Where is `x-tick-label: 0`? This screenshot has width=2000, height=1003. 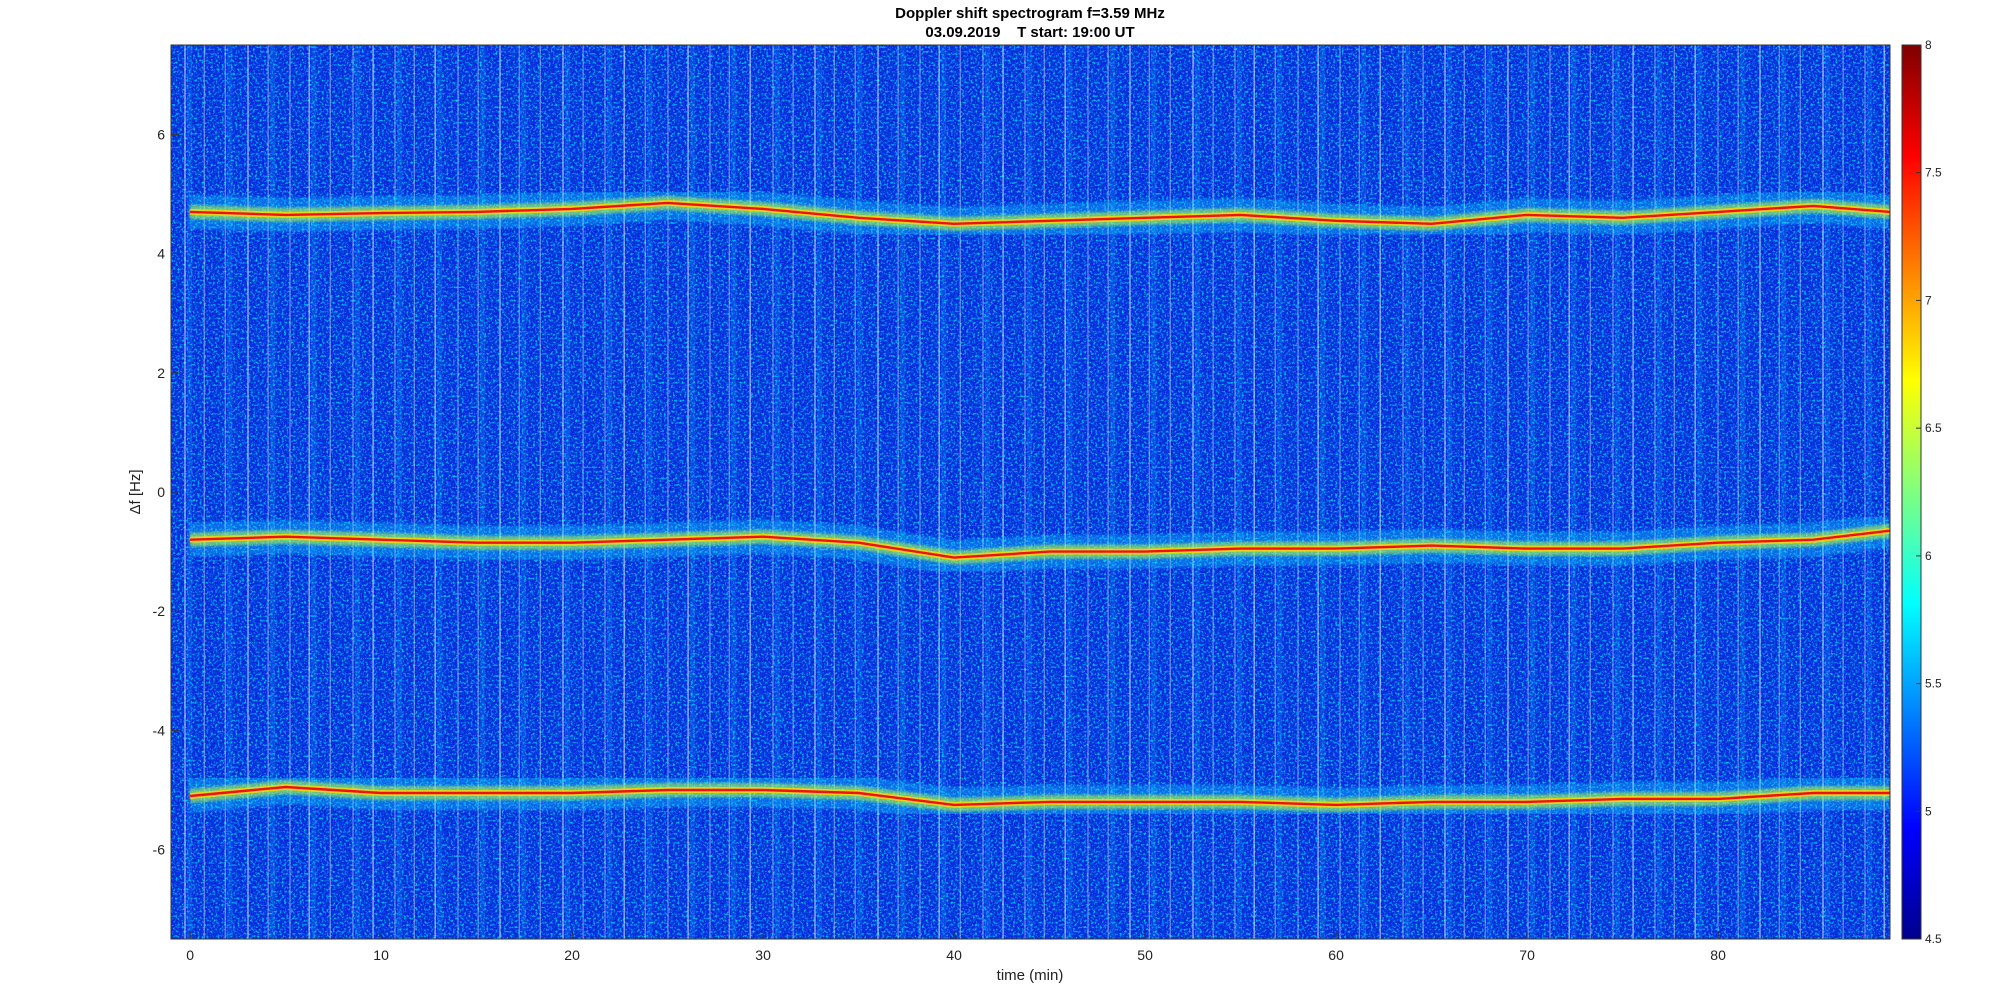
x-tick-label: 0 is located at coordinates (190, 955).